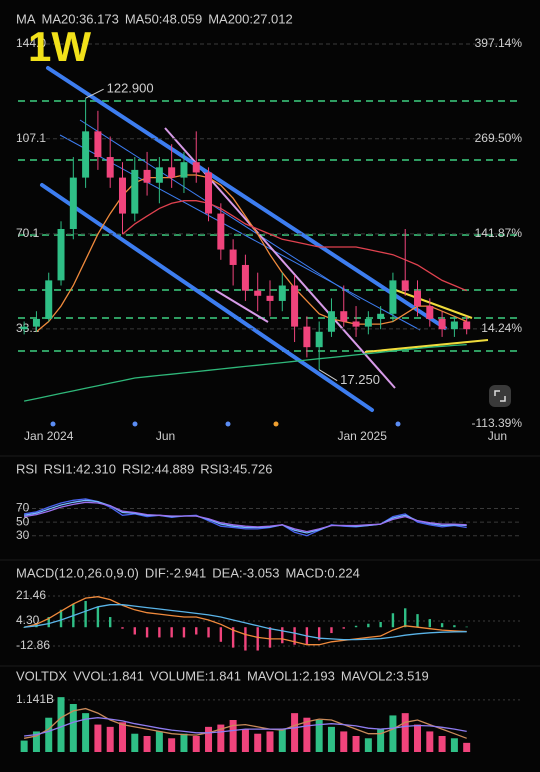 The image size is (540, 772). I want to click on y-tick-label: 107.1, so click(31, 138).